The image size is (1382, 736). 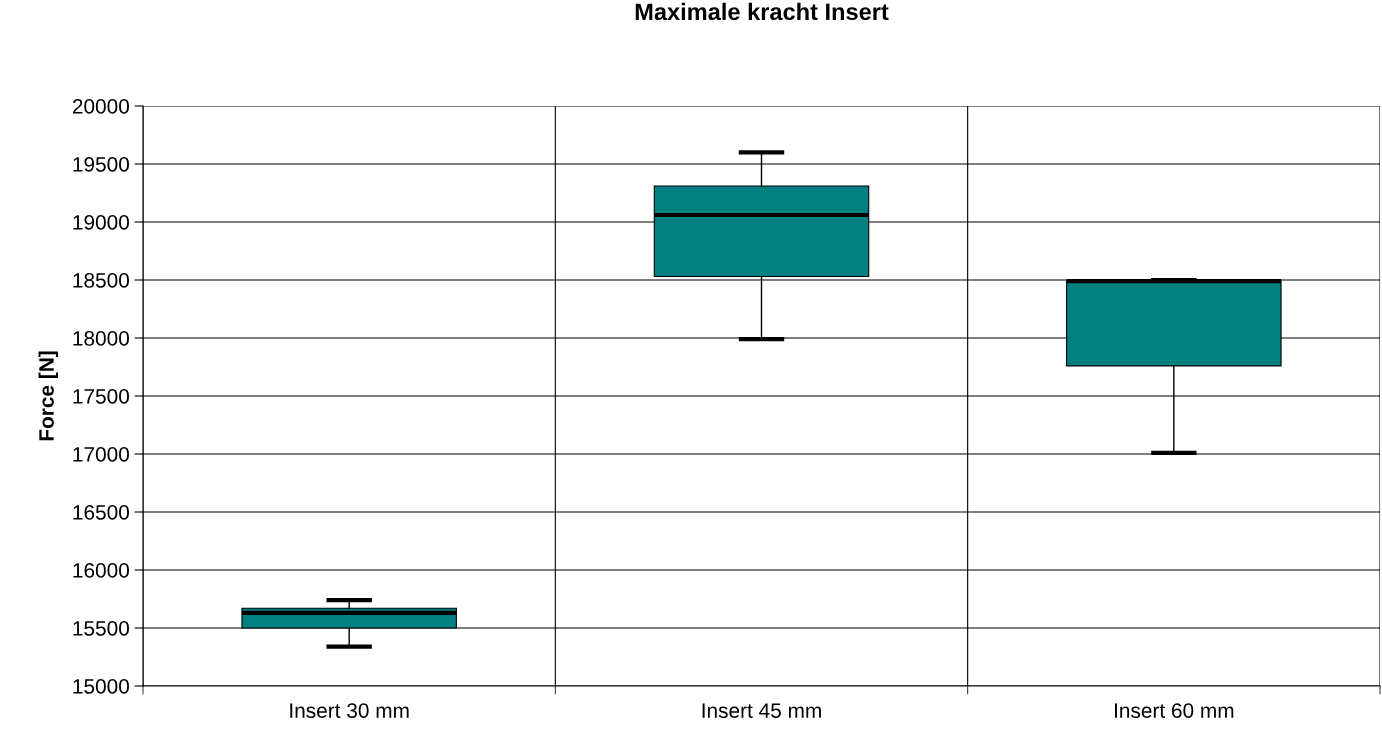 I want to click on y-tick-label: 15000, so click(x=101, y=686).